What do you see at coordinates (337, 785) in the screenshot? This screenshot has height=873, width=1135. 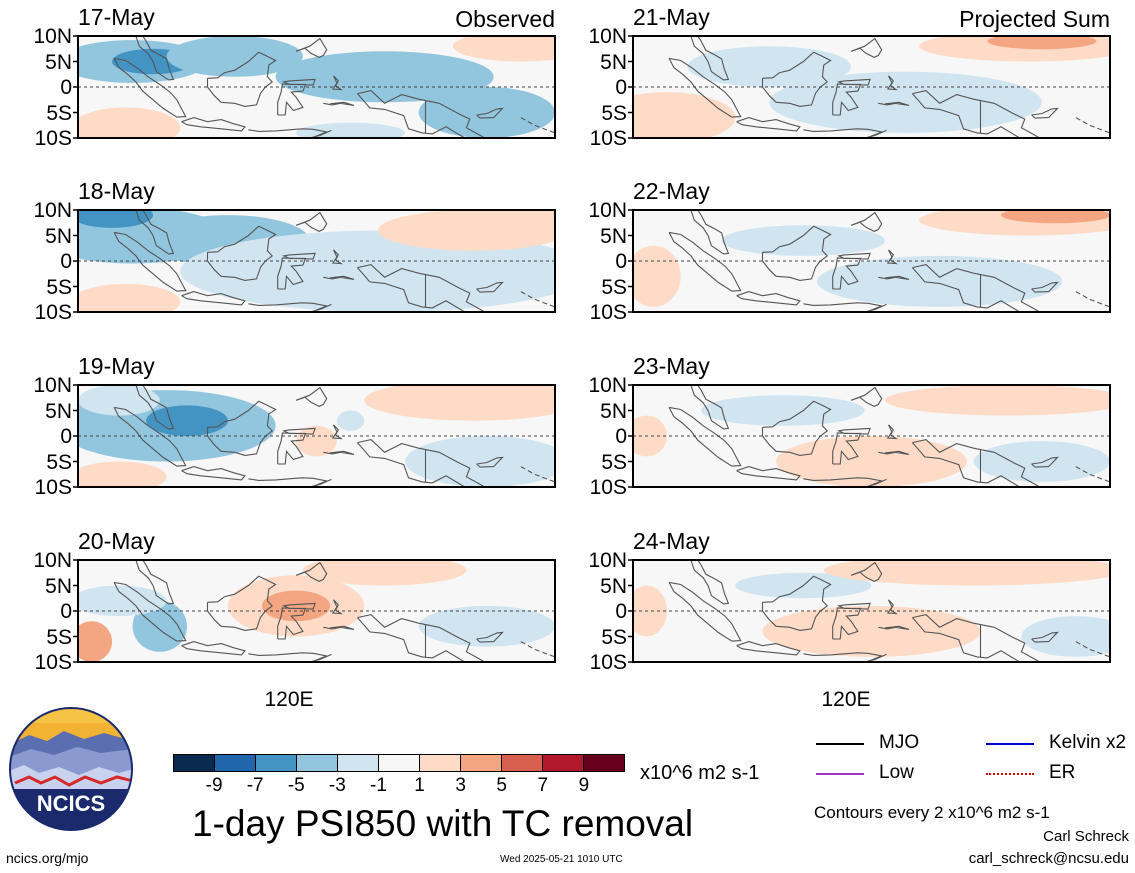 I see `colorbar-tick-label: -3` at bounding box center [337, 785].